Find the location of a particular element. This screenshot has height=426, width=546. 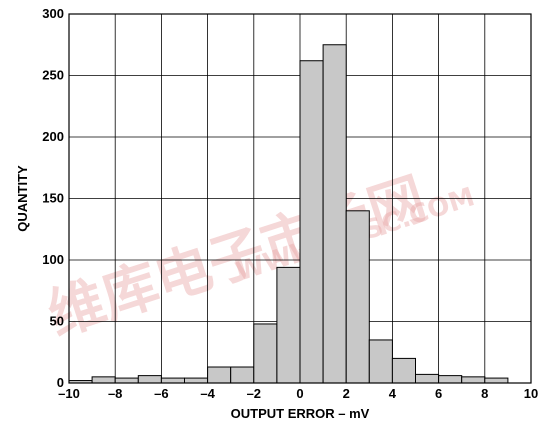

y-tick-label: 300 is located at coordinates (53, 13).